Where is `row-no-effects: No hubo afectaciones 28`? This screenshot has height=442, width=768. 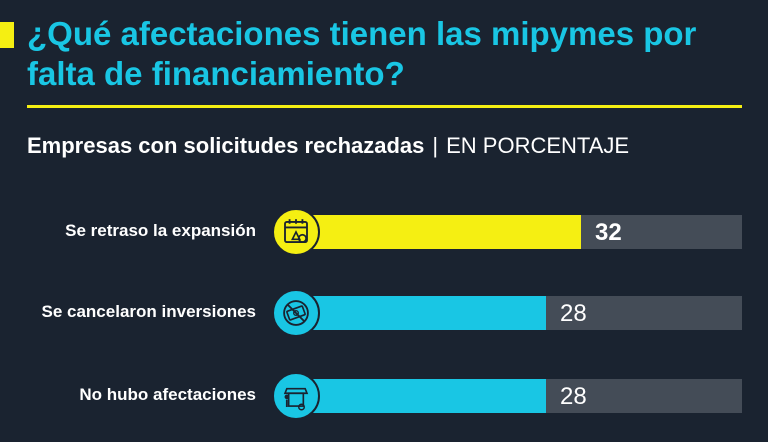 row-no-effects: No hubo afectaciones 28 is located at coordinates (384, 396).